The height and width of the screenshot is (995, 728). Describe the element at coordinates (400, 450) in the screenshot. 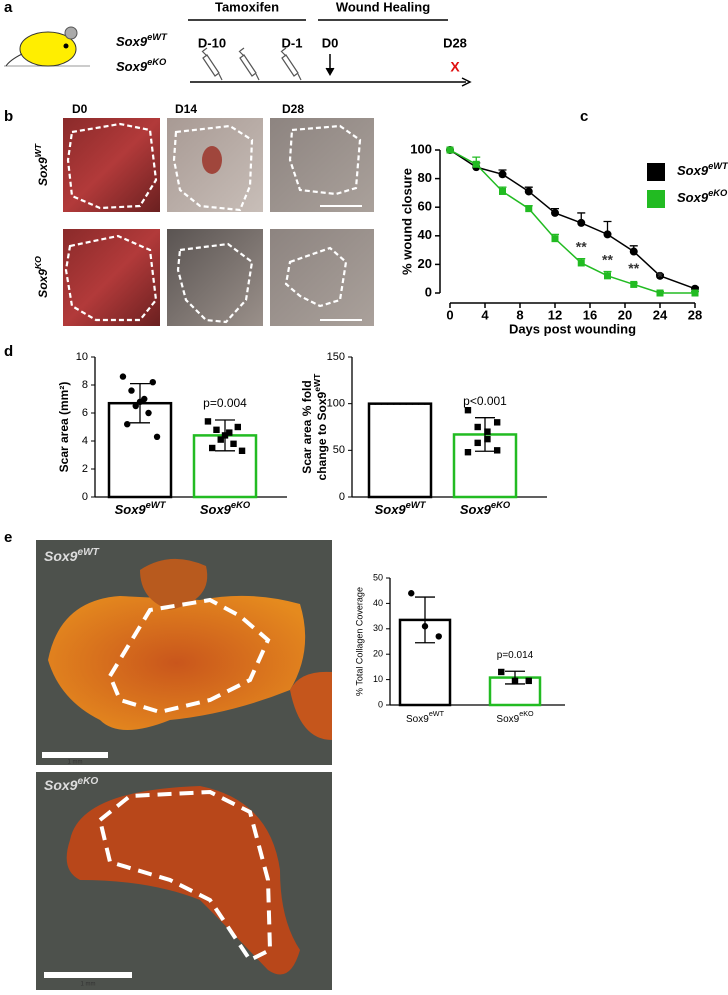

I see `bar` at that location.